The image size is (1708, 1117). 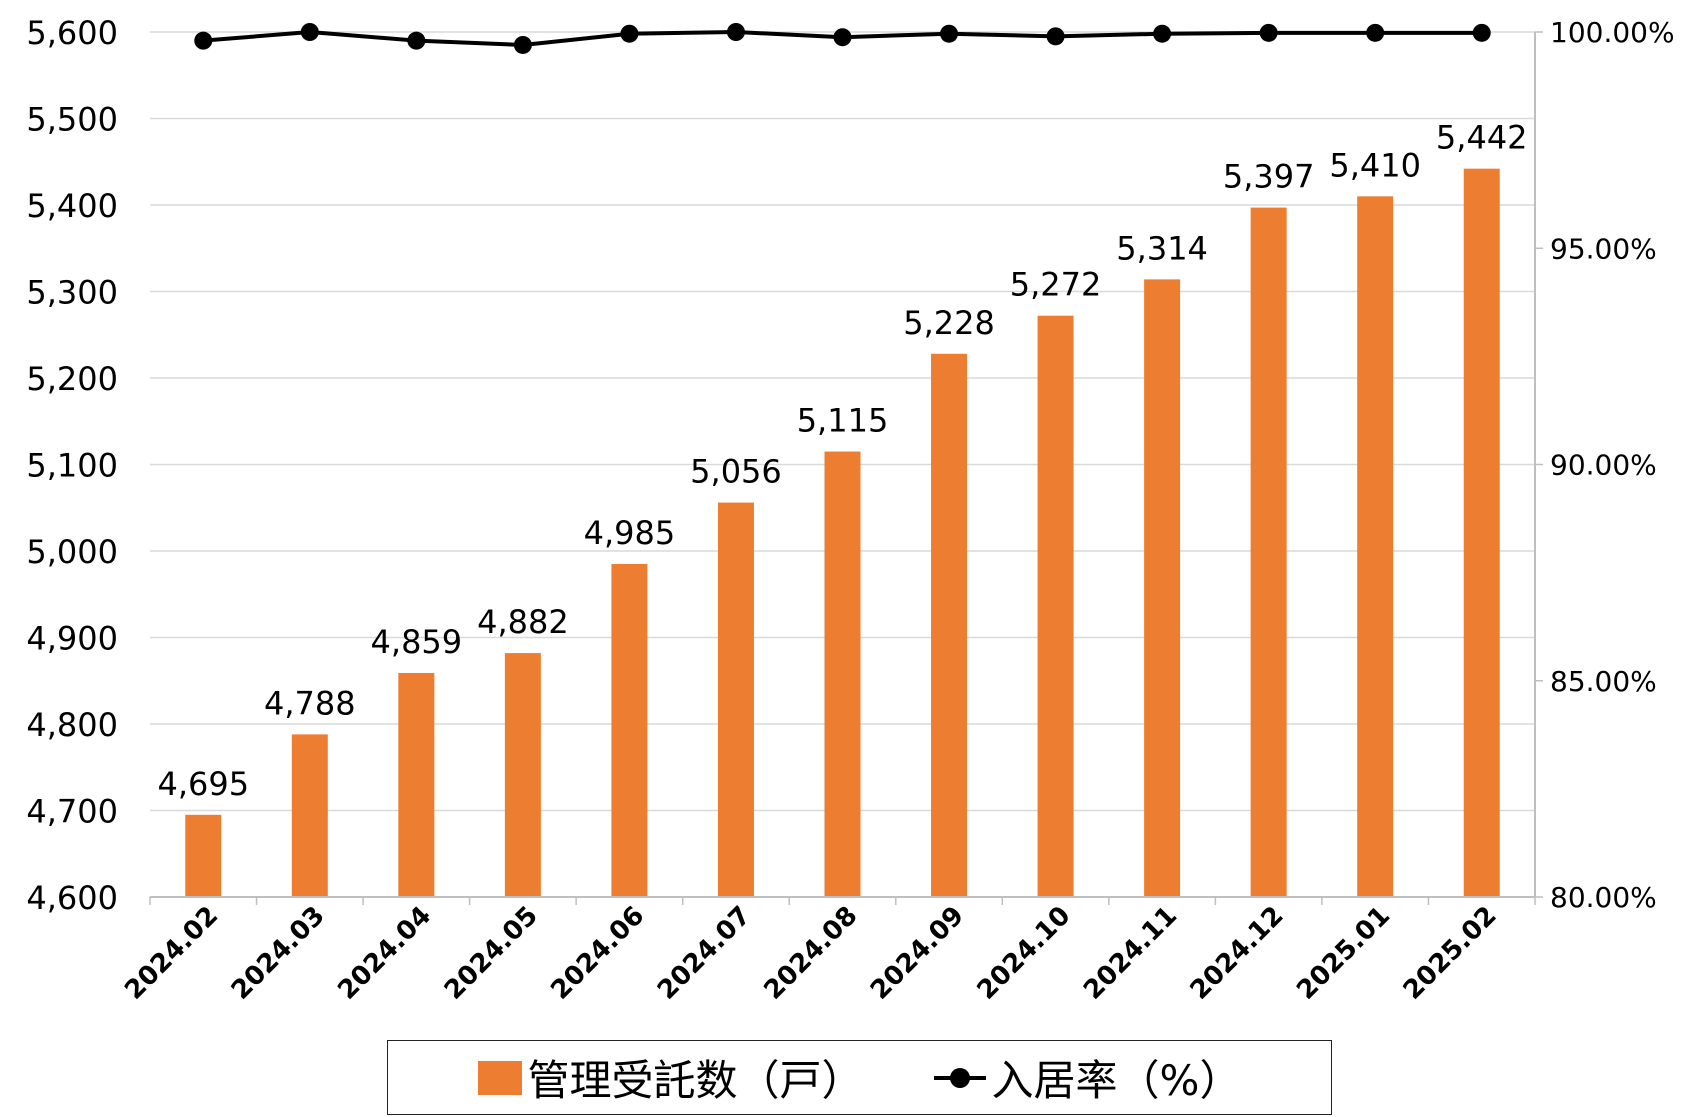 I want to click on x-tick-label: 2025.02, so click(x=1450, y=953).